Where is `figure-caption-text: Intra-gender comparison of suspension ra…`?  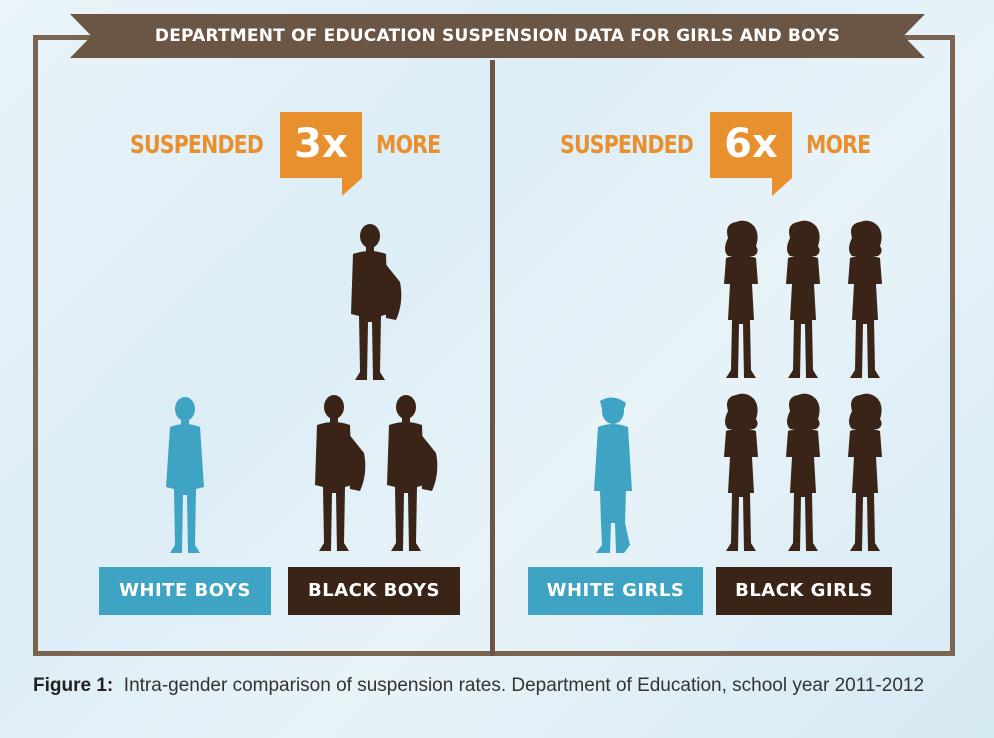 figure-caption-text: Intra-gender comparison of suspension ra… is located at coordinates (524, 685).